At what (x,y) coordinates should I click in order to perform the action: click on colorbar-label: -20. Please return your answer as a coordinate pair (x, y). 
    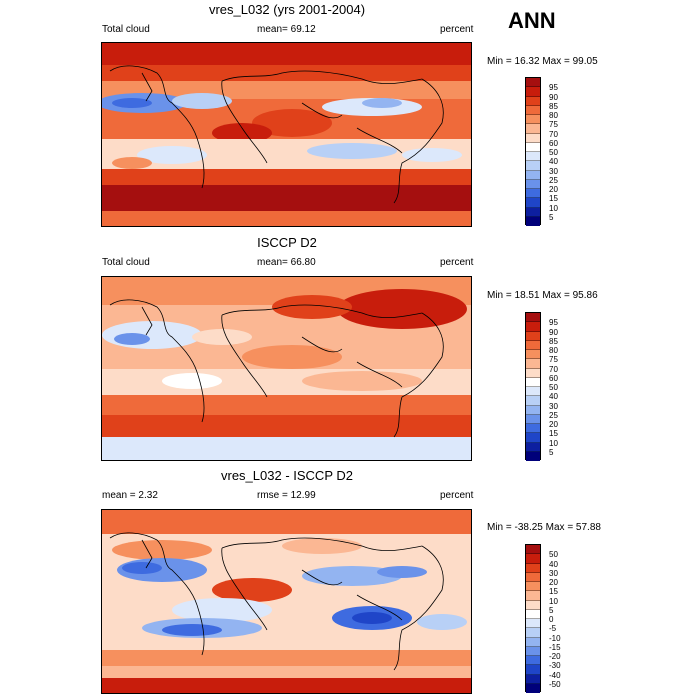
    Looking at the image, I should click on (555, 656).